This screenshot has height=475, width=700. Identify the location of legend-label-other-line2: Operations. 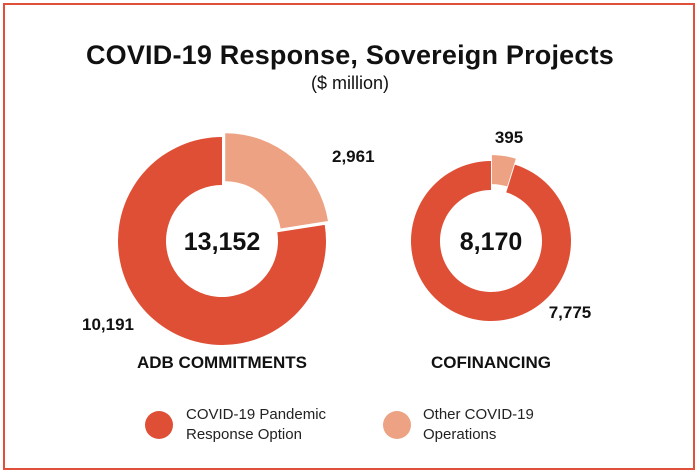
(460, 434).